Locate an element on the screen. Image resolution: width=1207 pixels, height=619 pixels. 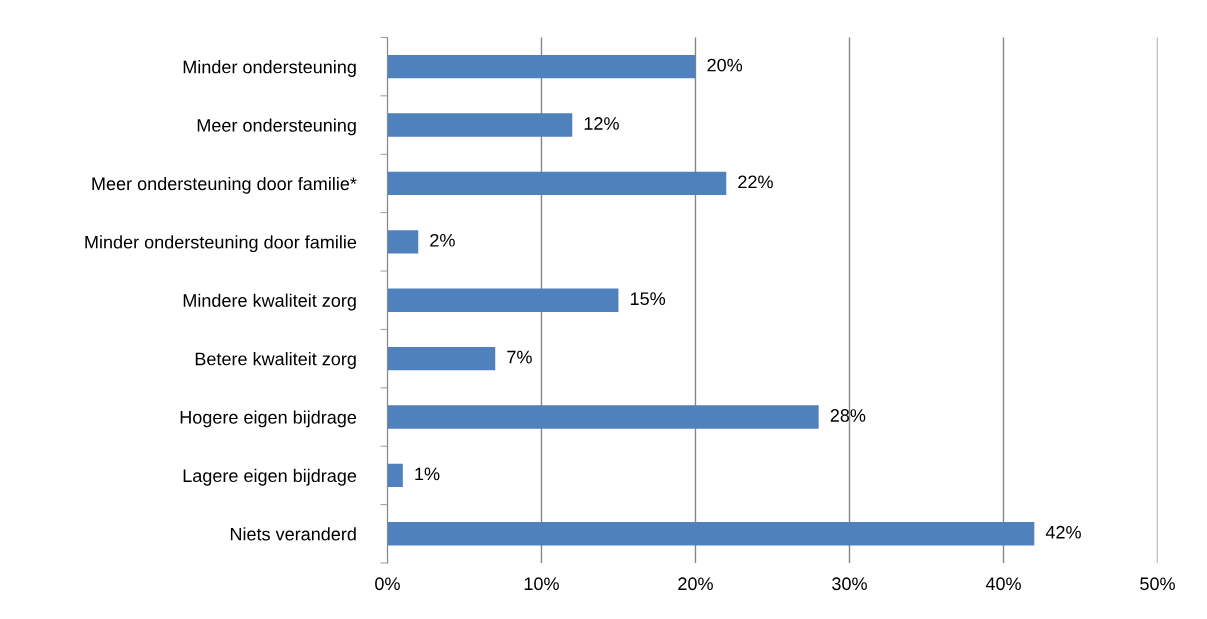
y-tick-label: Minder ondersteuning door familie is located at coordinates (221, 244).